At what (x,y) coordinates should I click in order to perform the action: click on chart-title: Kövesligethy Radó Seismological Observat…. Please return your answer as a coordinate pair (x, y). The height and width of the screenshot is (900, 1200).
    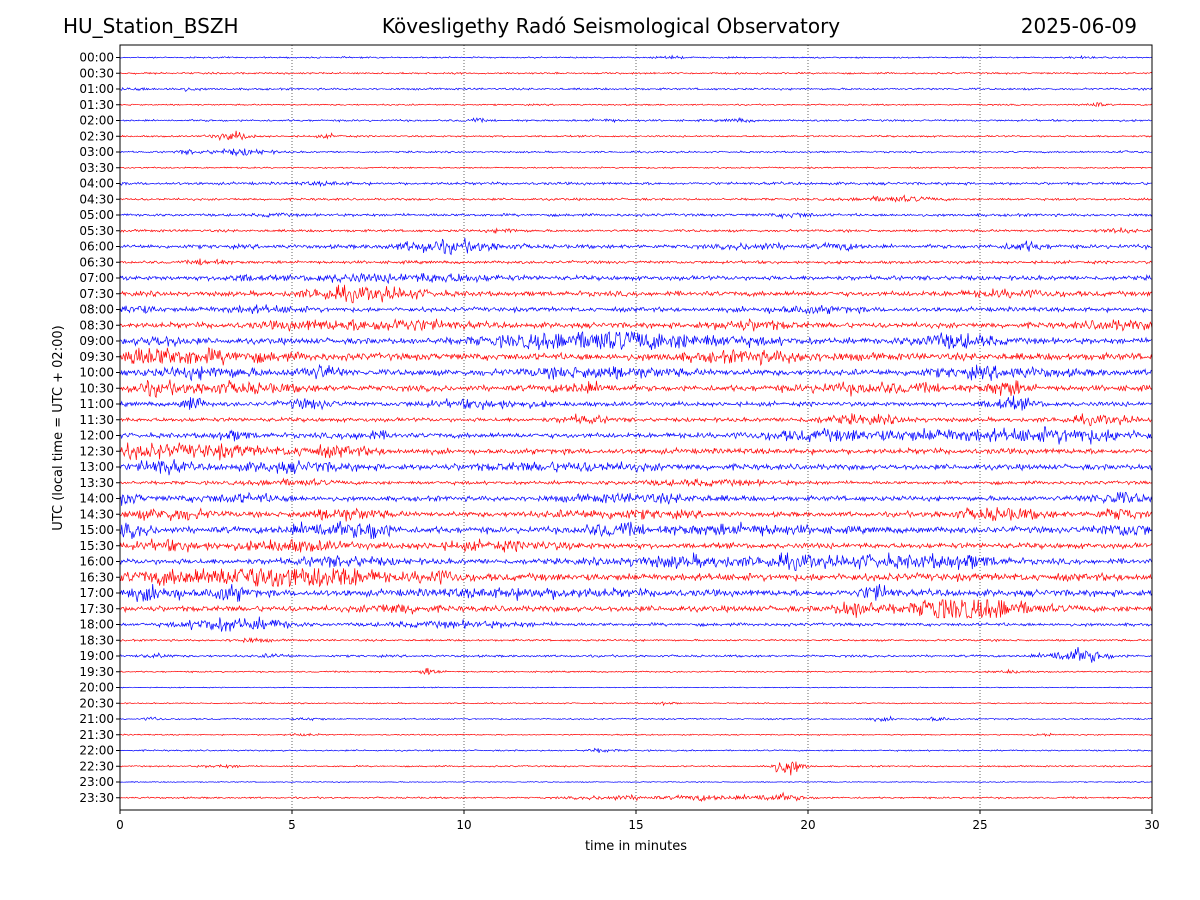
    Looking at the image, I should click on (611, 26).